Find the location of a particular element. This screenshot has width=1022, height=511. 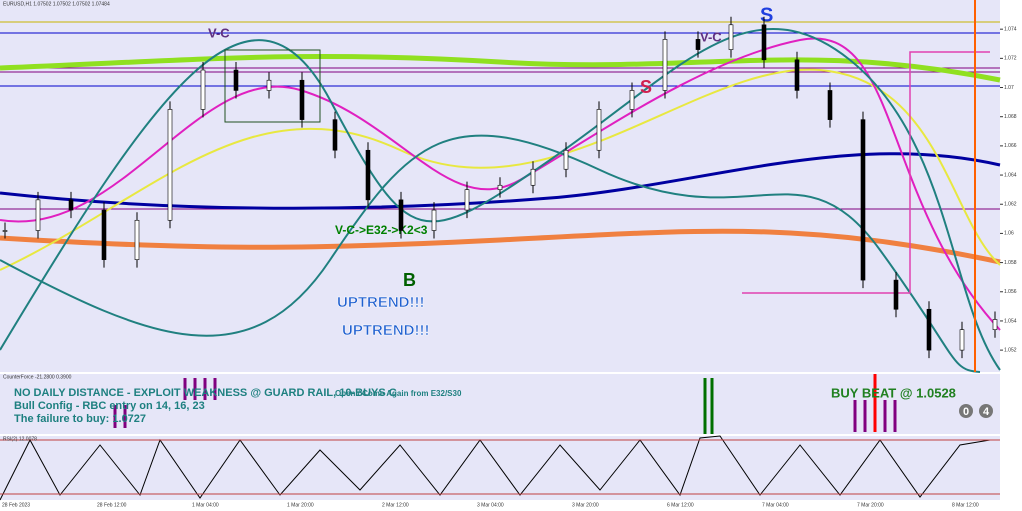

price-label: 1.058 is located at coordinates (1010, 263).